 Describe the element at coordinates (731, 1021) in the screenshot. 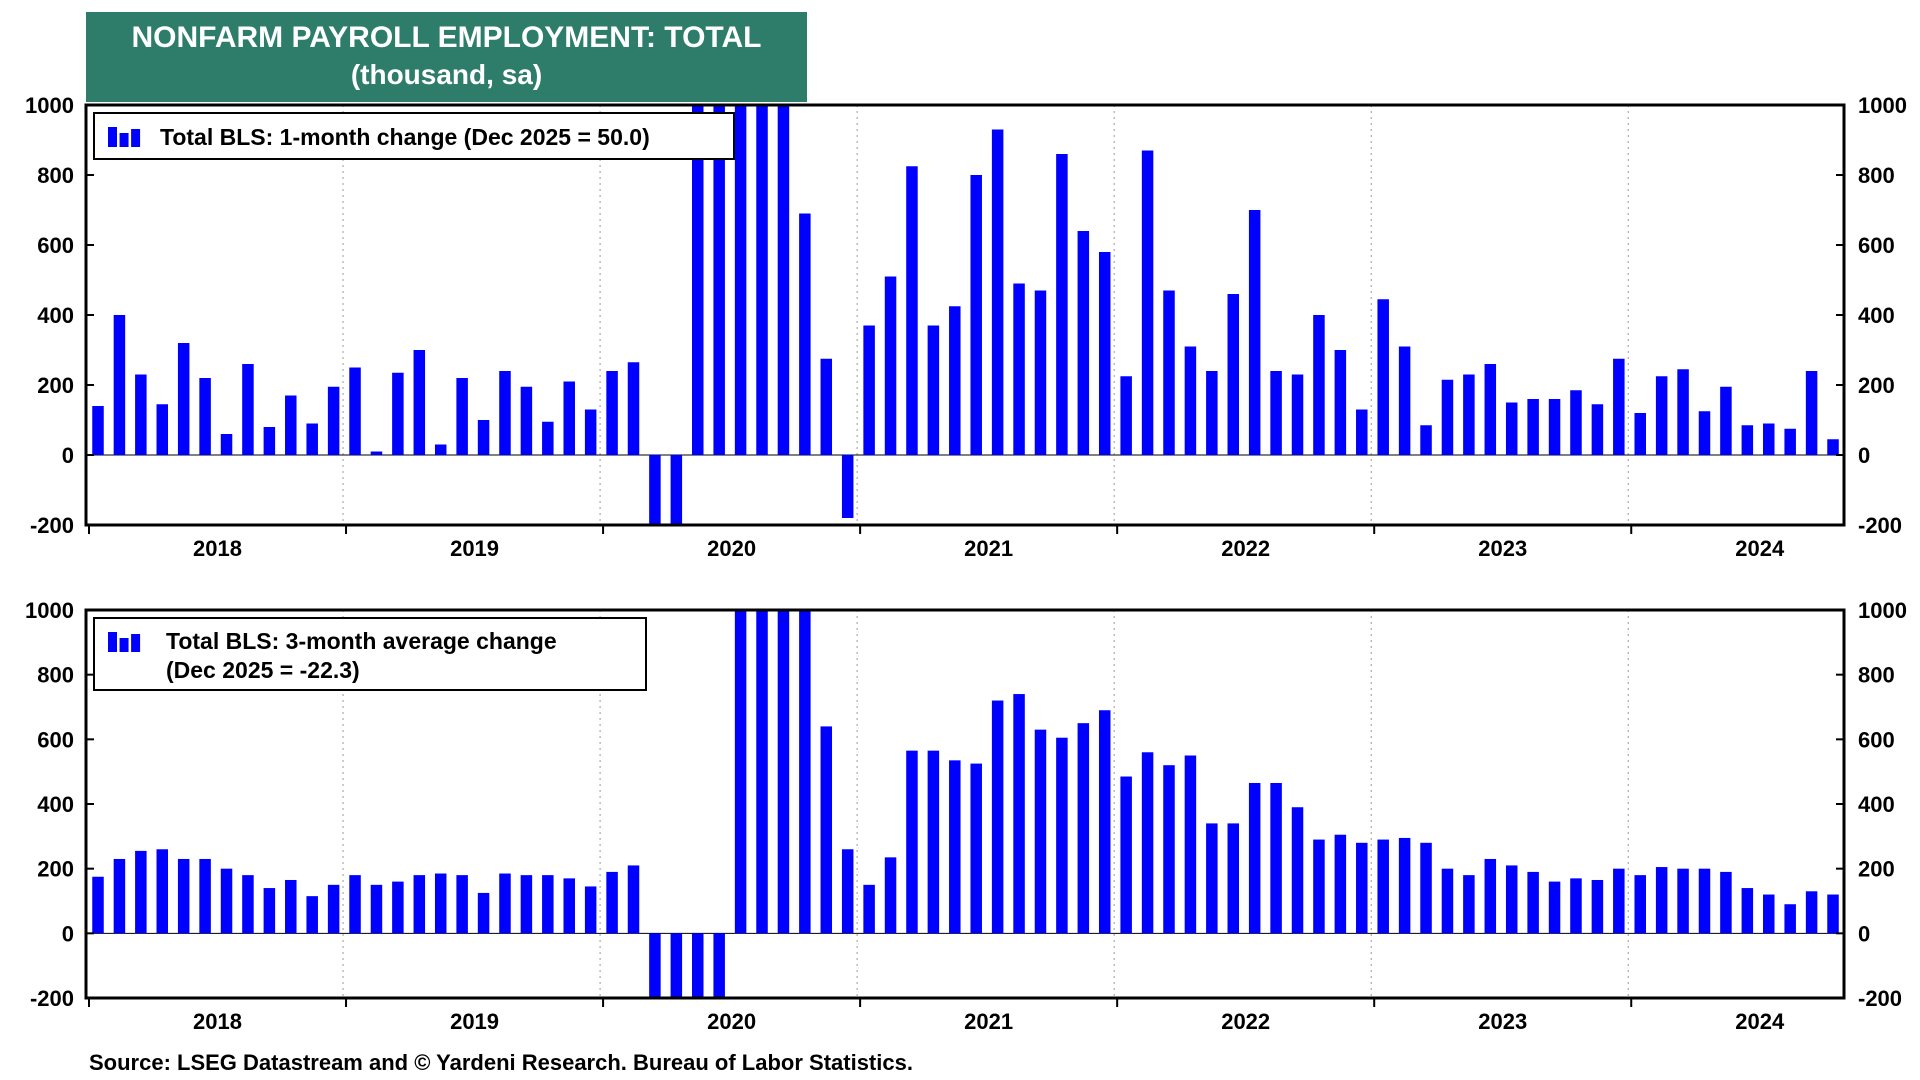

I see `x-year-label: 2020` at that location.